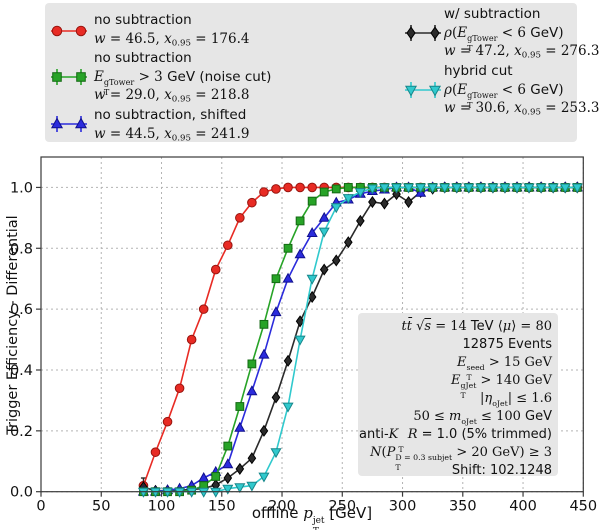 The image size is (600, 530). I want to click on legend-line: w = 46.5, x0.95 = 176.4, so click(172, 39).